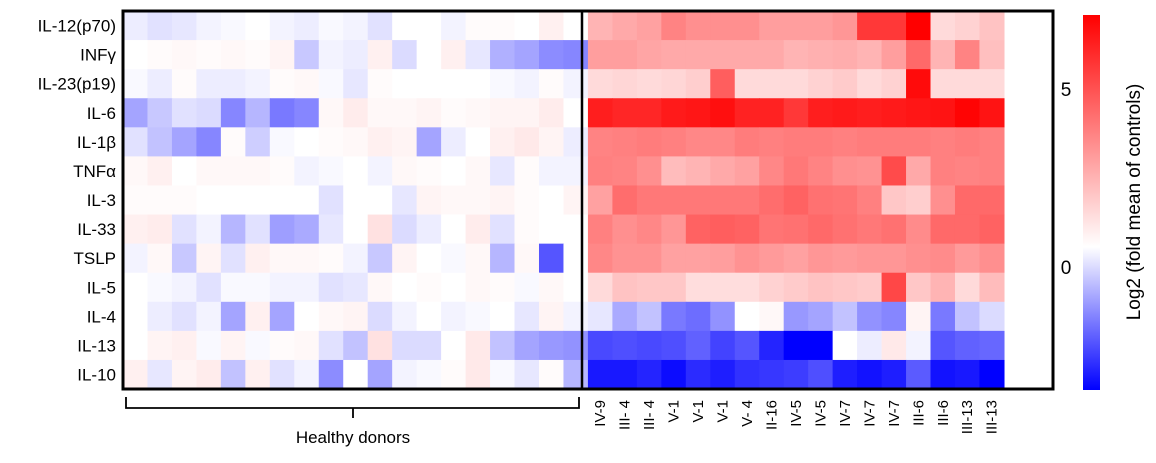 The width and height of the screenshot is (1156, 463). I want to click on column-label: II-16, so click(771, 415).